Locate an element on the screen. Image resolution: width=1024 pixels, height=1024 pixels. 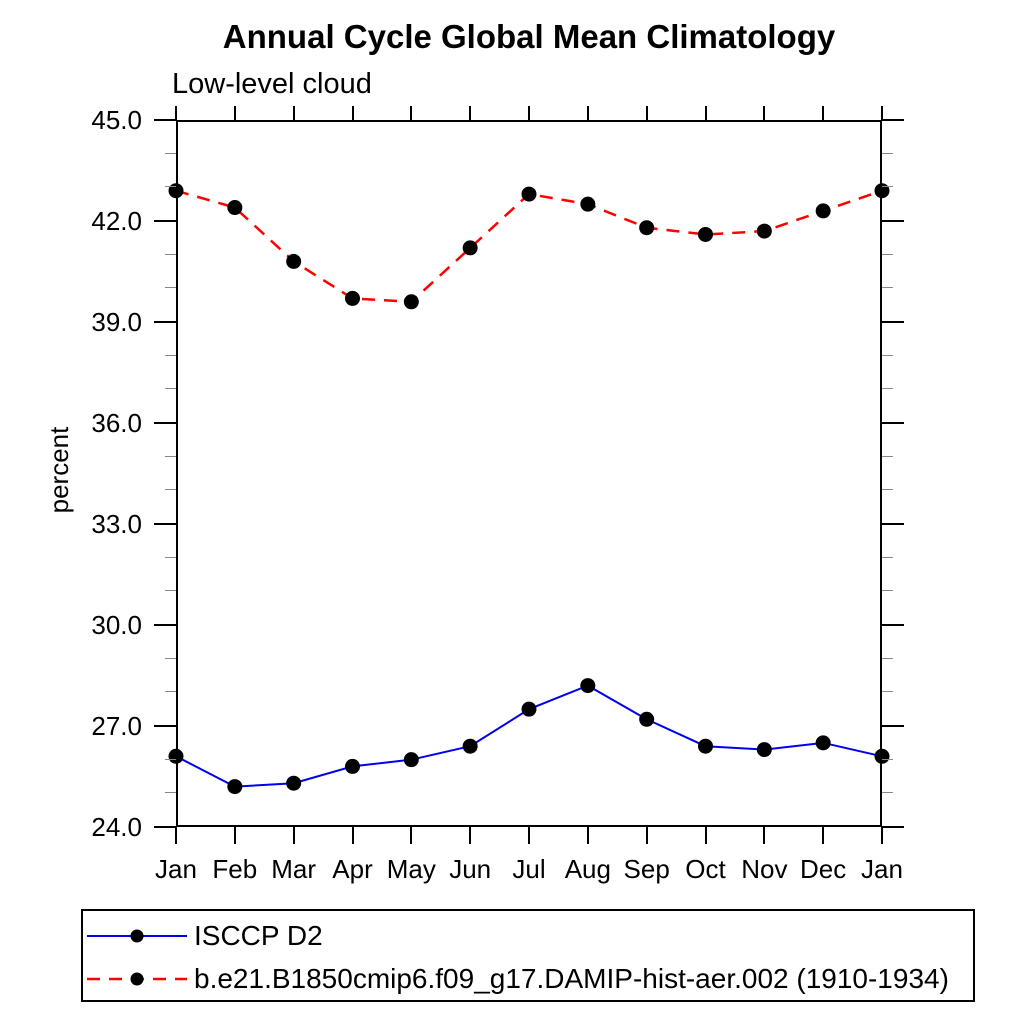
chart-subtitle: Low-level cloud is located at coordinates (272, 84).